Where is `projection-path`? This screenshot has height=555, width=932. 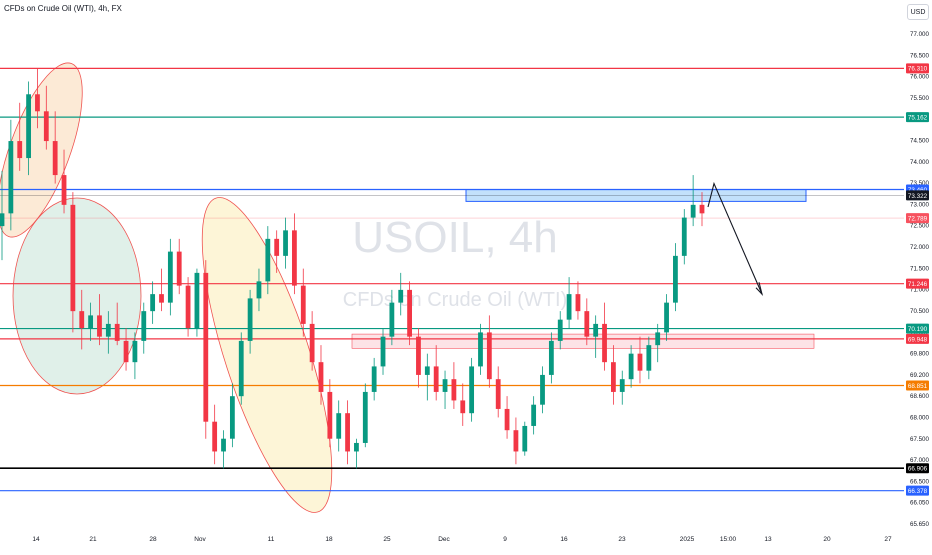
projection-path is located at coordinates (735, 238).